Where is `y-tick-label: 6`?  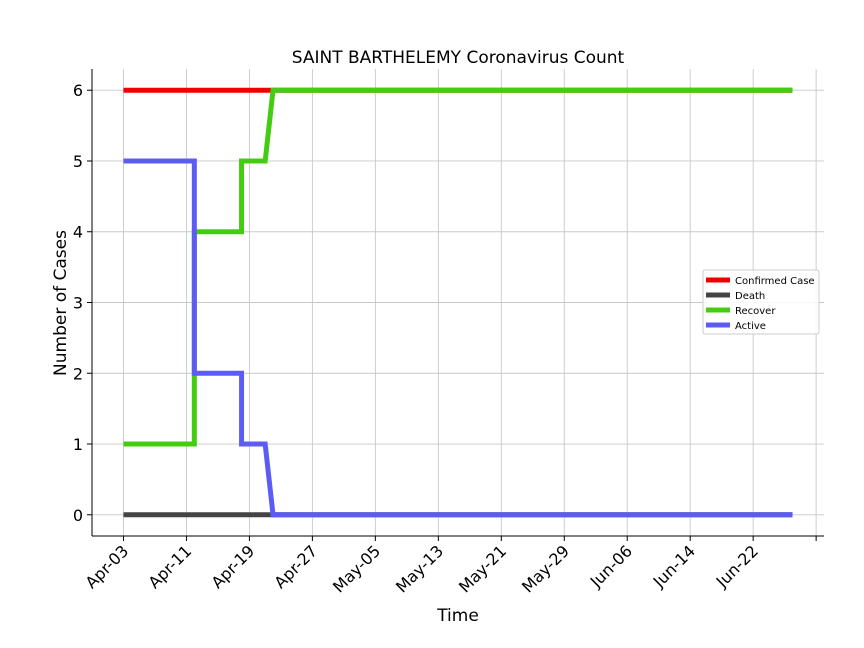
y-tick-label: 6 is located at coordinates (78, 90).